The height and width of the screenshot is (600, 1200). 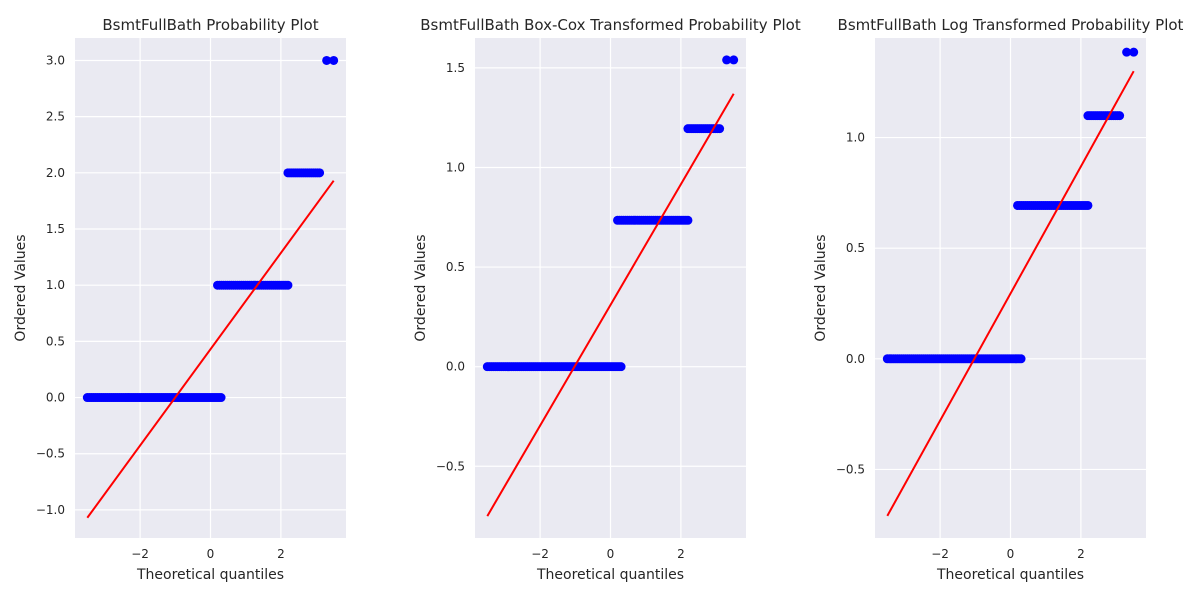 I want to click on y-tick-label: 2.0, so click(x=55, y=173).